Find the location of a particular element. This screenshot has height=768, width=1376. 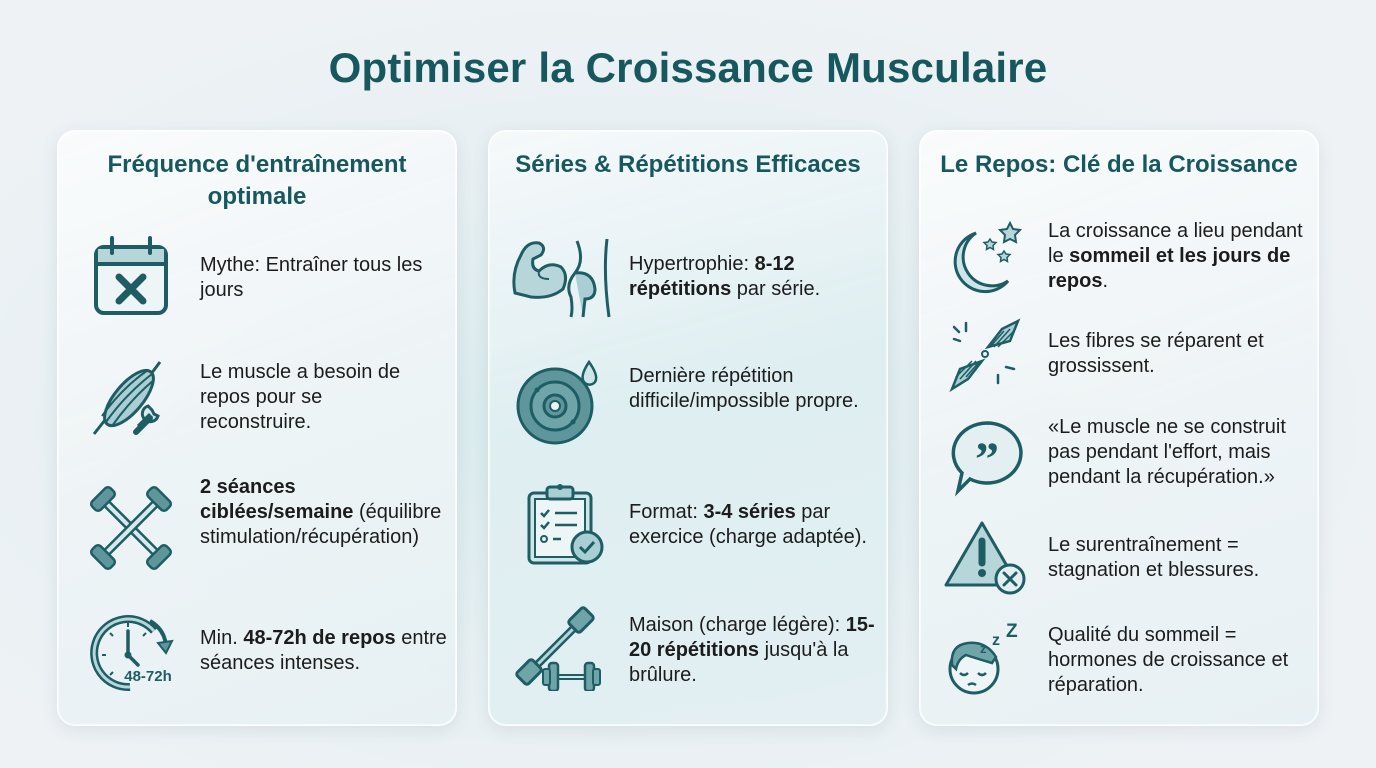

calendar-x-icon is located at coordinates (131, 276).